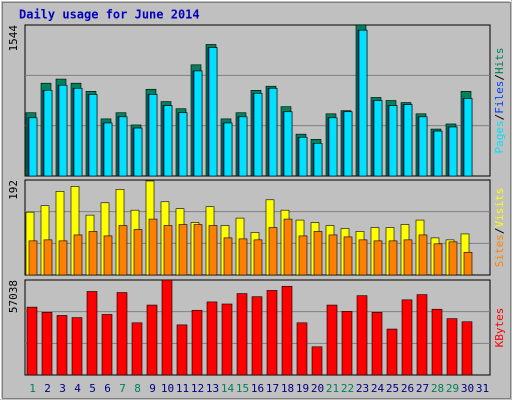 The height and width of the screenshot is (400, 512). What do you see at coordinates (332, 388) in the screenshot?
I see `x-tick-label: 21` at bounding box center [332, 388].